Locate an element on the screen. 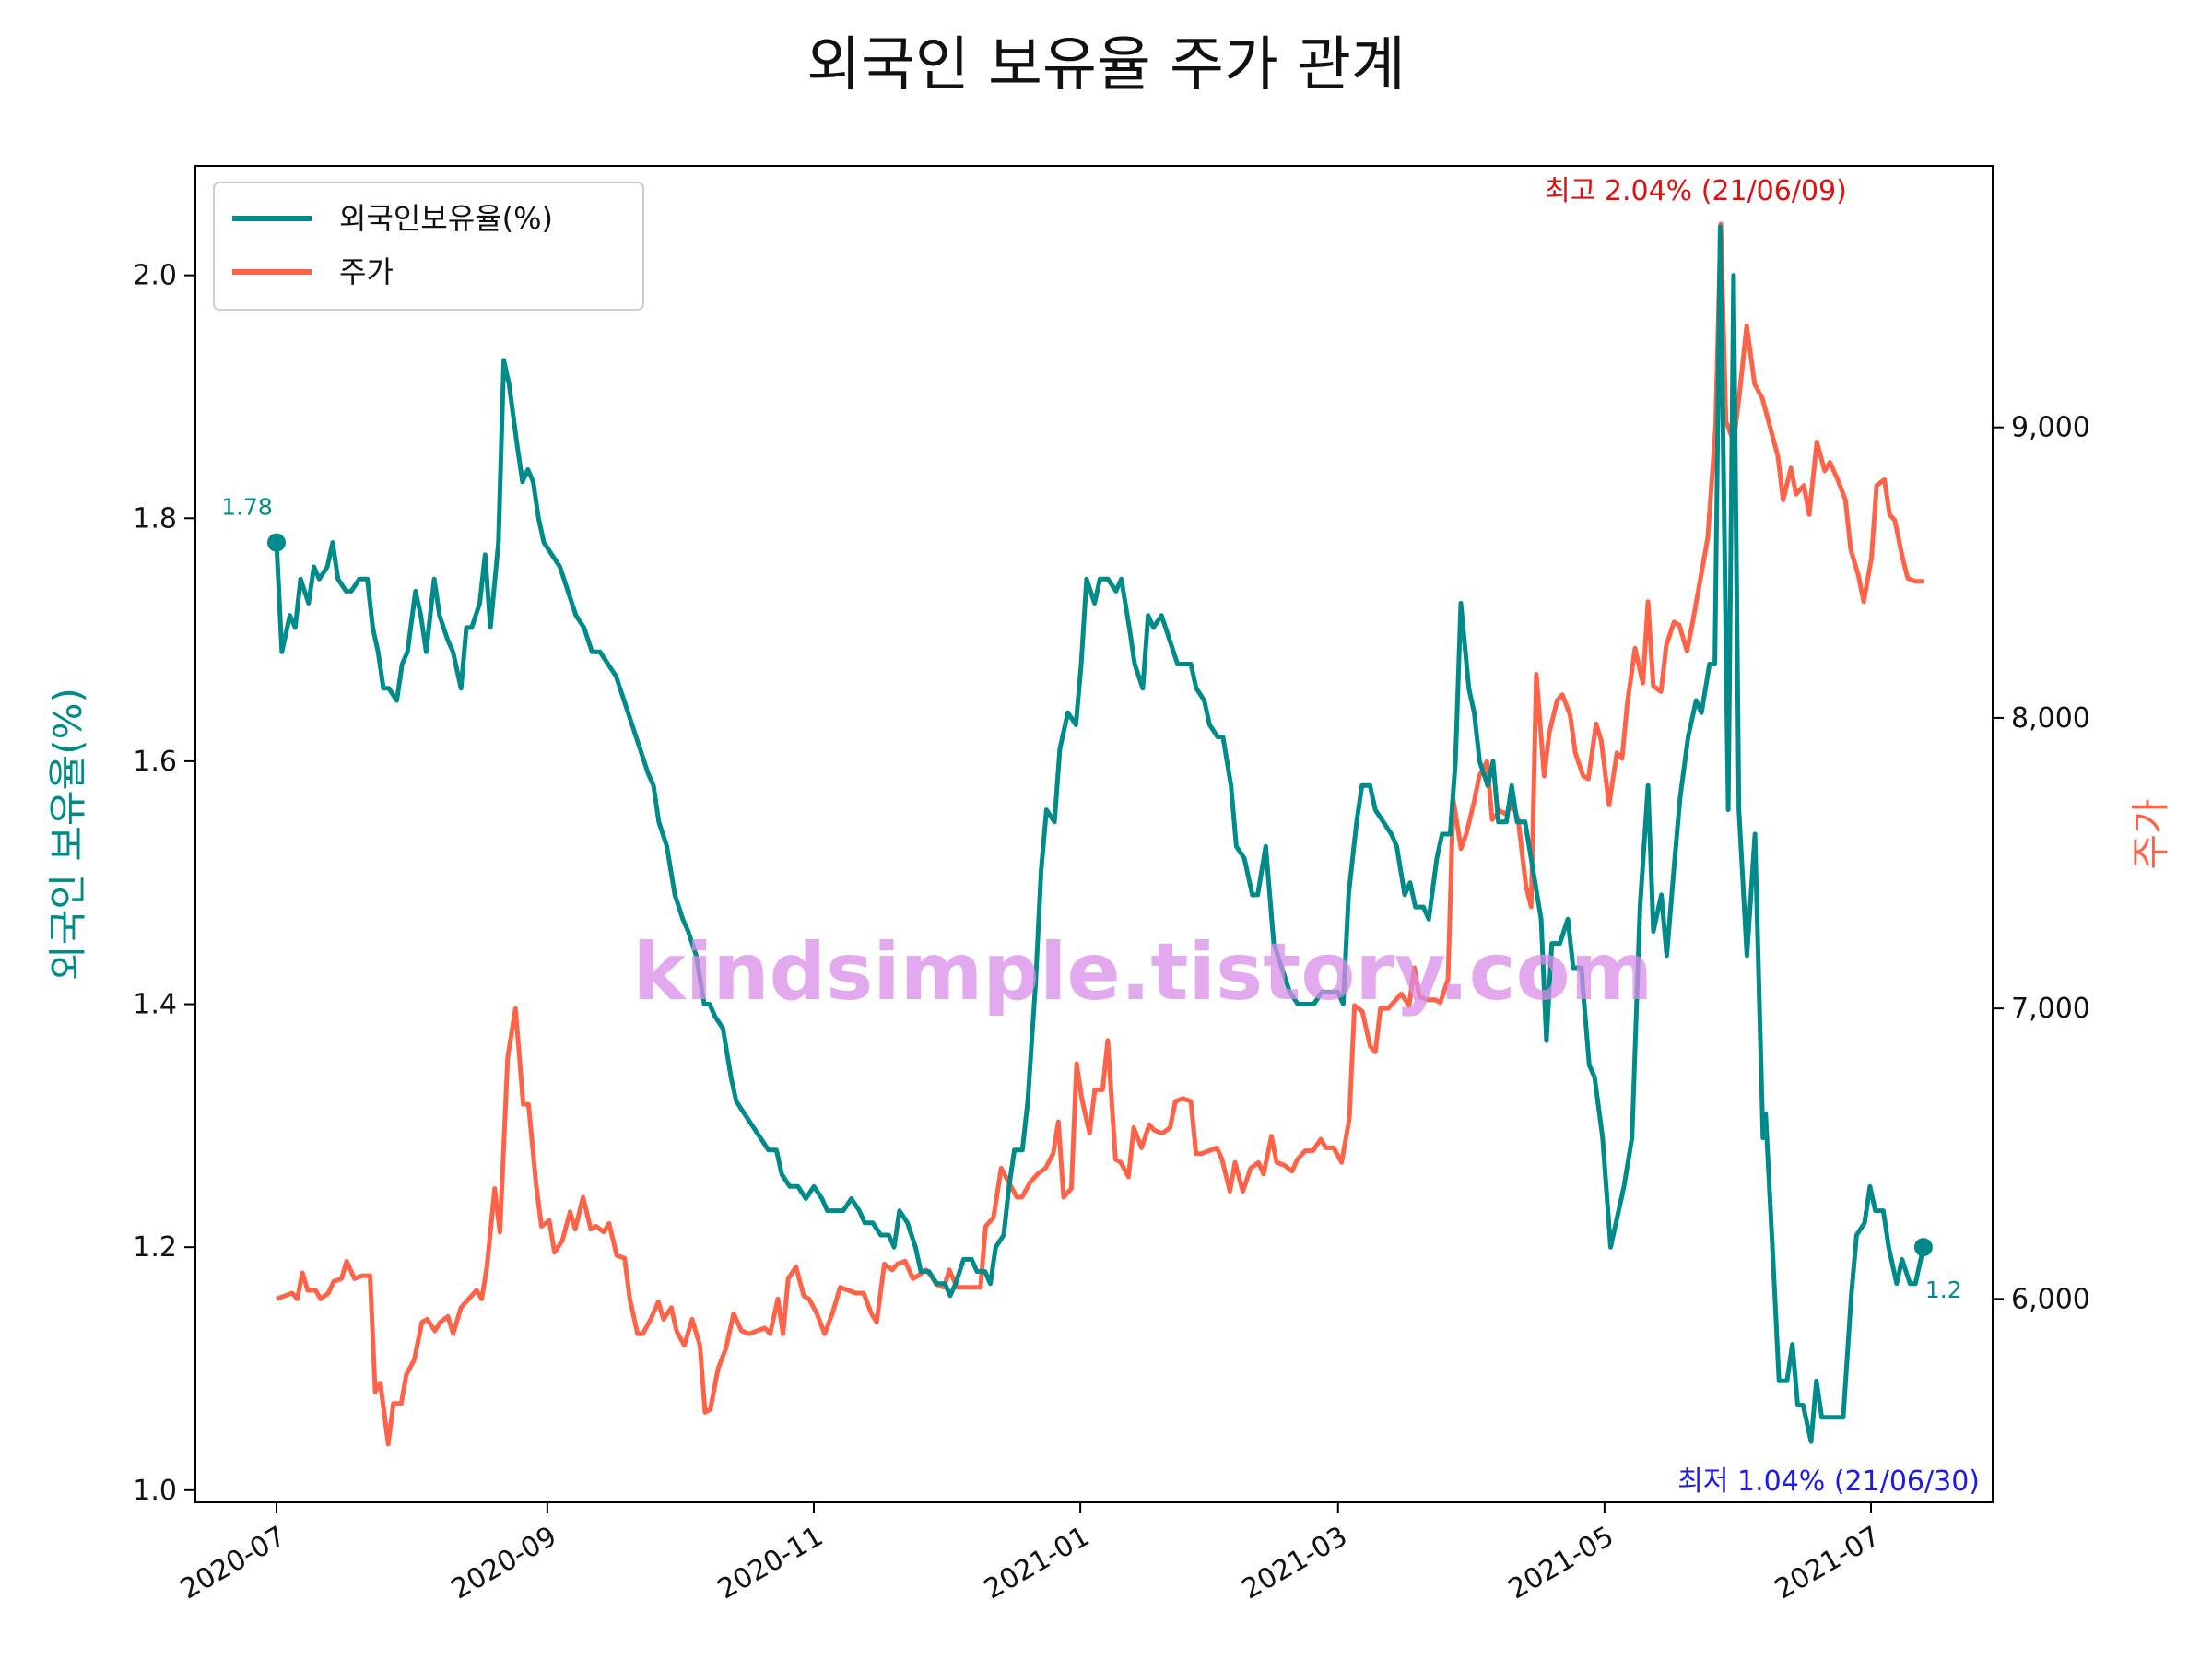 The width and height of the screenshot is (2212, 1659). chart-title: 외국인 보유율 주가 관계 is located at coordinates (1106, 65).